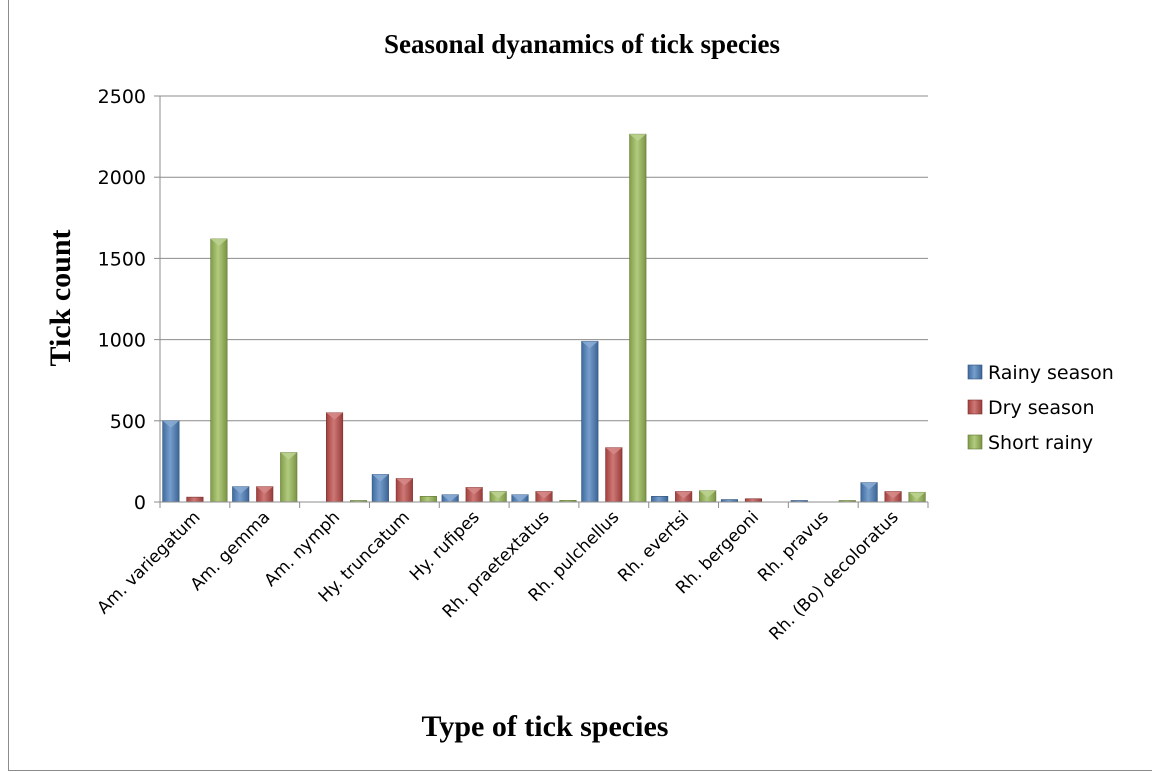 This screenshot has width=1153, height=772. I want to click on legend: Rainy season Dry season Short rainy, so click(1040, 408).